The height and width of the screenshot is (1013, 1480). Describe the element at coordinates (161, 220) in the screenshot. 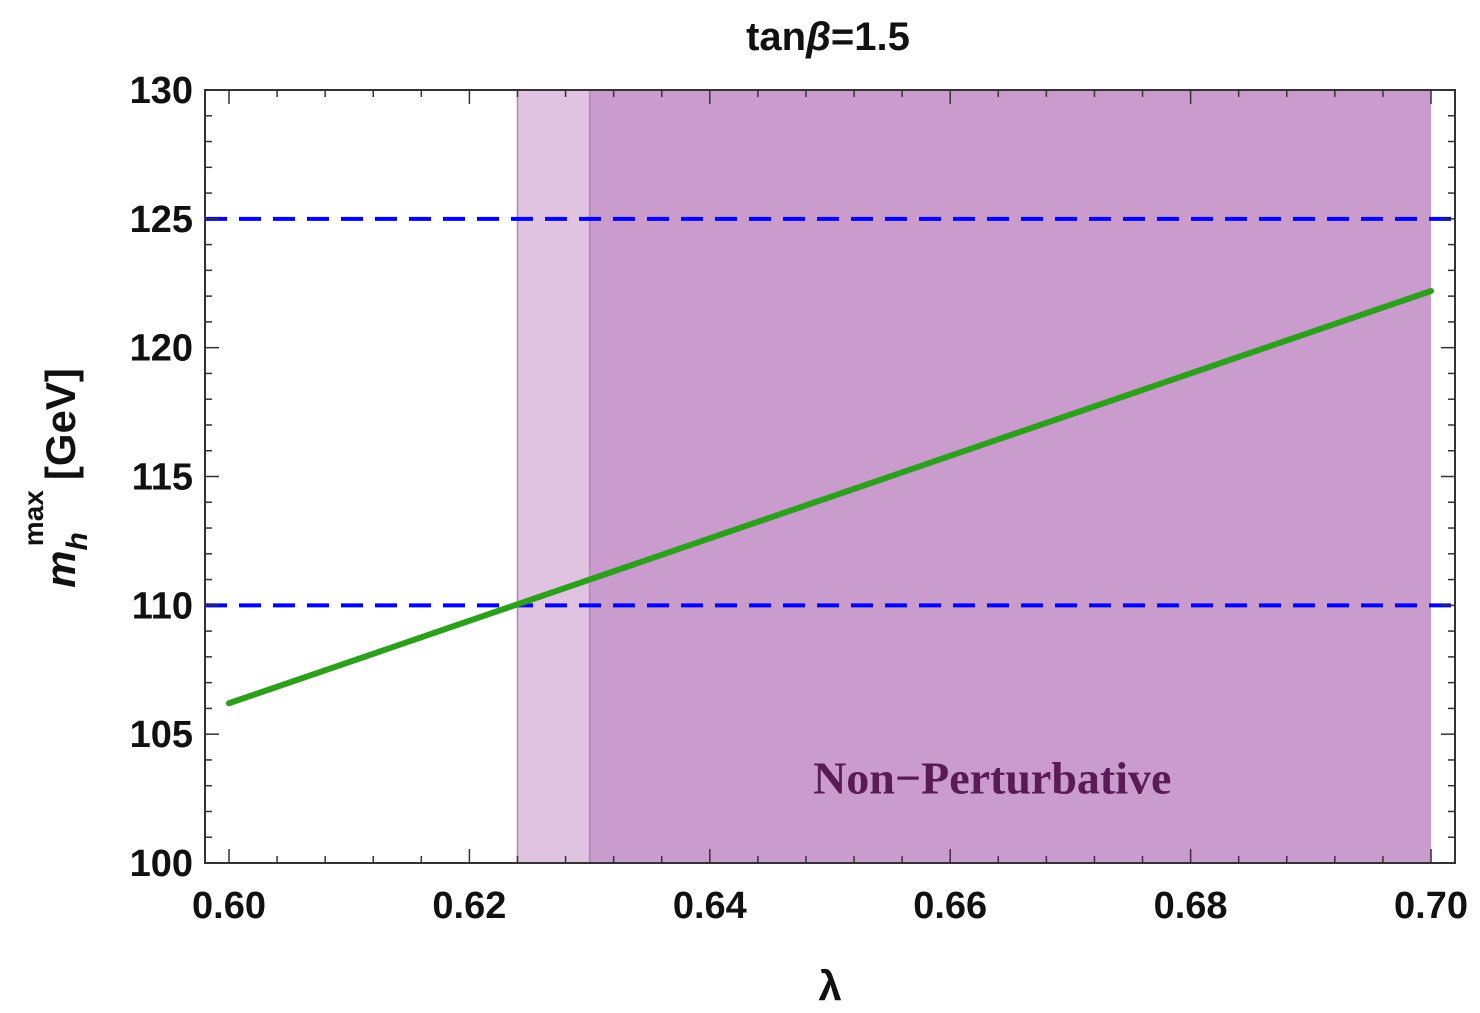

I see `y-tick-label: 125` at that location.